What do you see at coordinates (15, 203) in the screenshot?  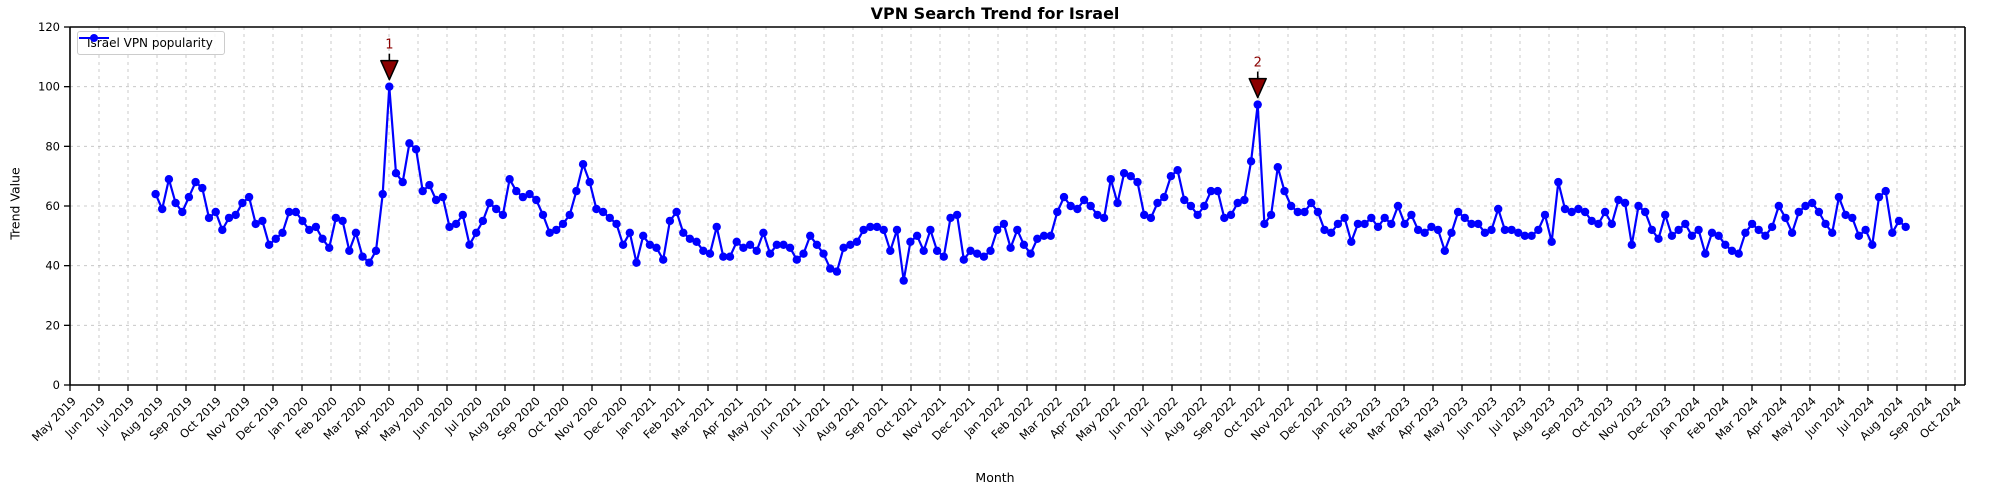 I see `y-axis-label: Trend Value` at bounding box center [15, 203].